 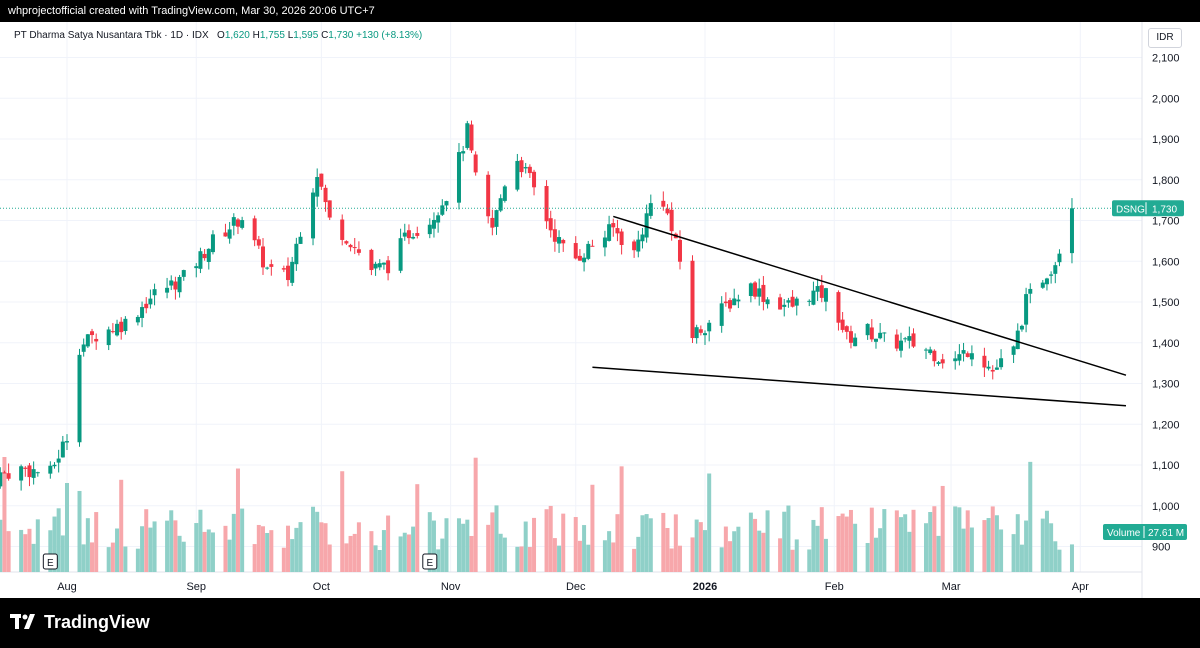 What do you see at coordinates (325, 35) in the screenshot?
I see `legend-close-label: C` at bounding box center [325, 35].